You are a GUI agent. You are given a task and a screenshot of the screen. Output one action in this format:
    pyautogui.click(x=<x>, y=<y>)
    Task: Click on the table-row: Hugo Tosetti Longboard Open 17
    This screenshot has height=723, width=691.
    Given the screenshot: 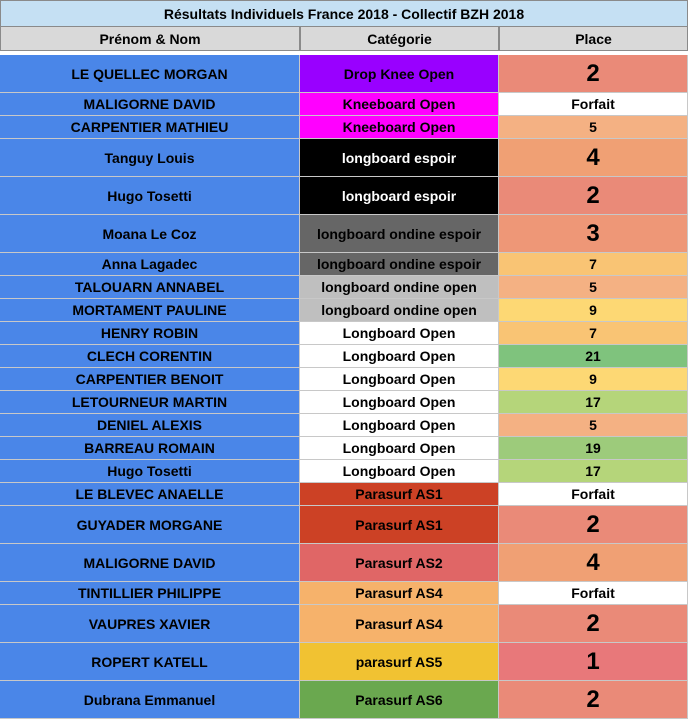 What is the action you would take?
    pyautogui.click(x=344, y=471)
    